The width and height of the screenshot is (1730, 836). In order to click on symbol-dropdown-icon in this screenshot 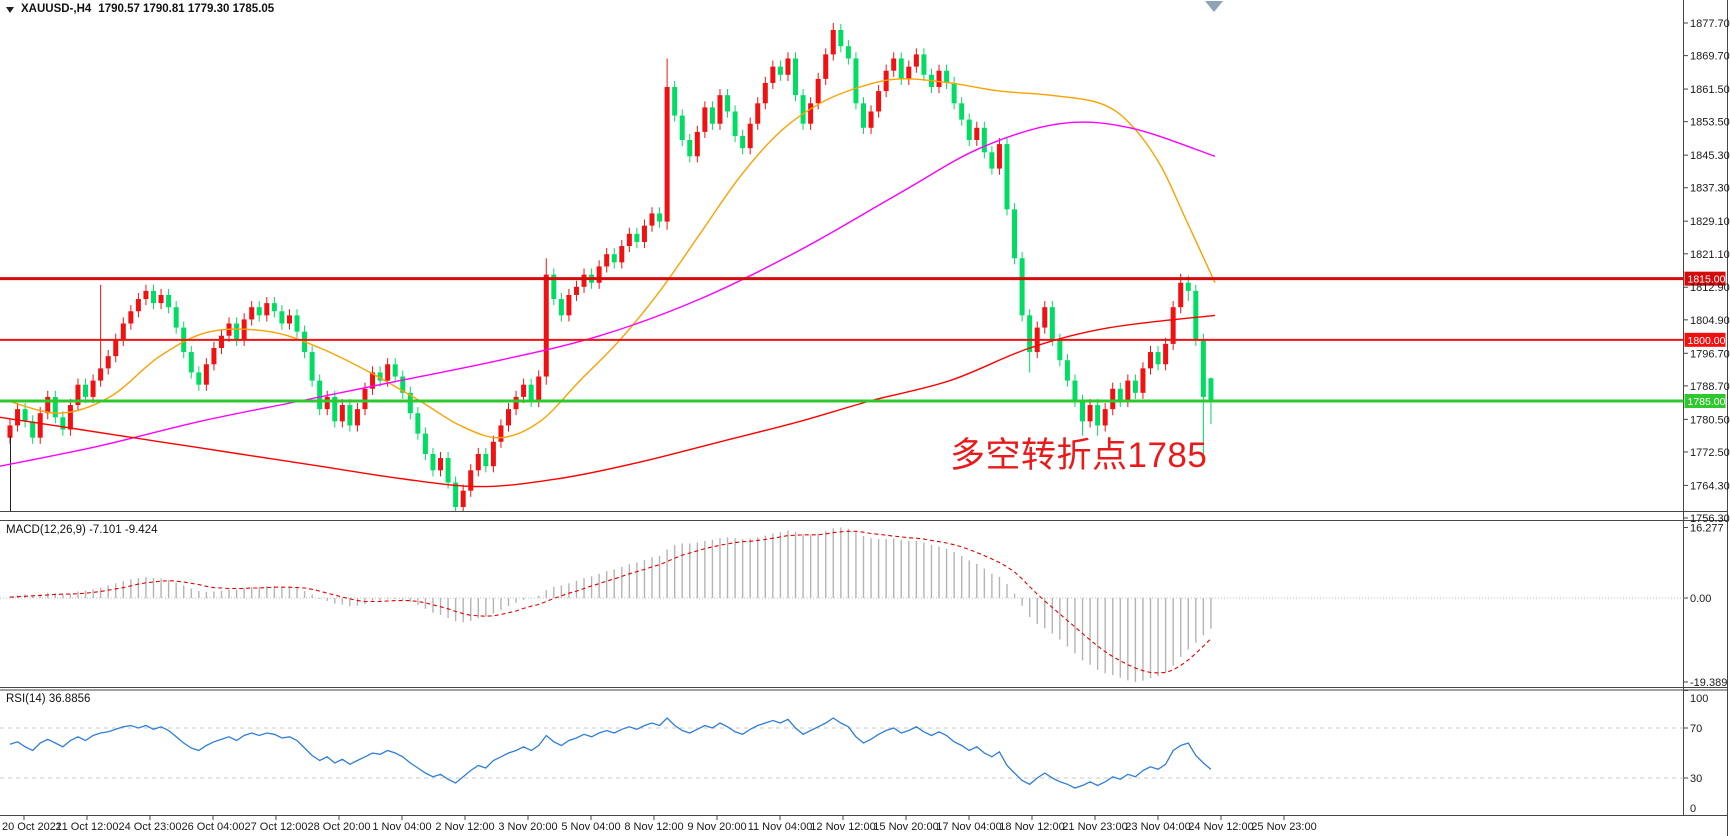, I will do `click(10, 9)`.